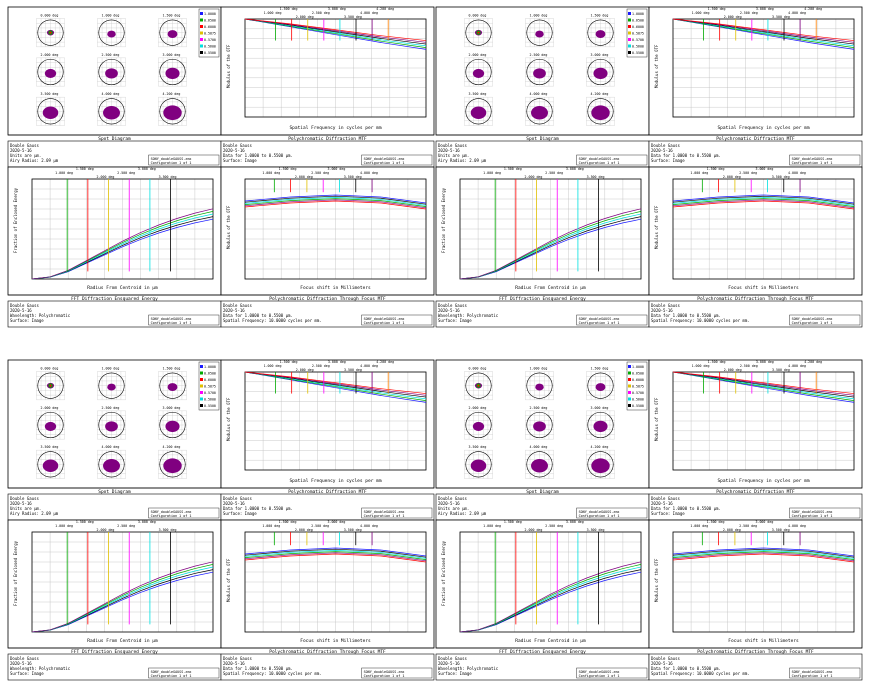  I want to click on legend-entry: 0.6000, so click(210, 380).